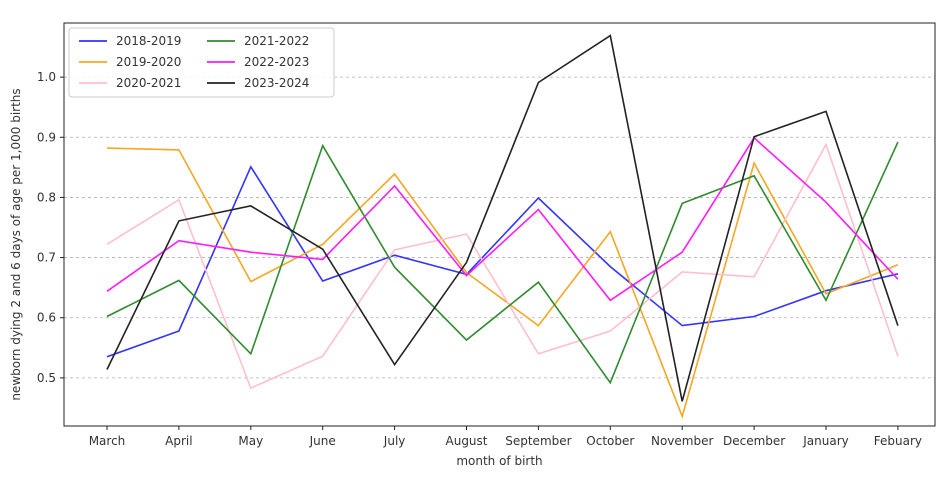  I want to click on x-tick-label: Febuary, so click(898, 441).